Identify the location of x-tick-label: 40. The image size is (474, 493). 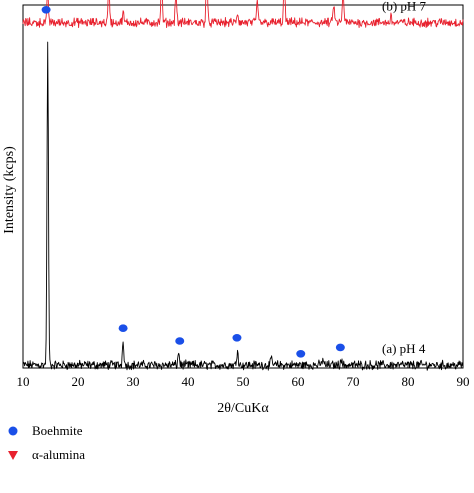
(188, 381).